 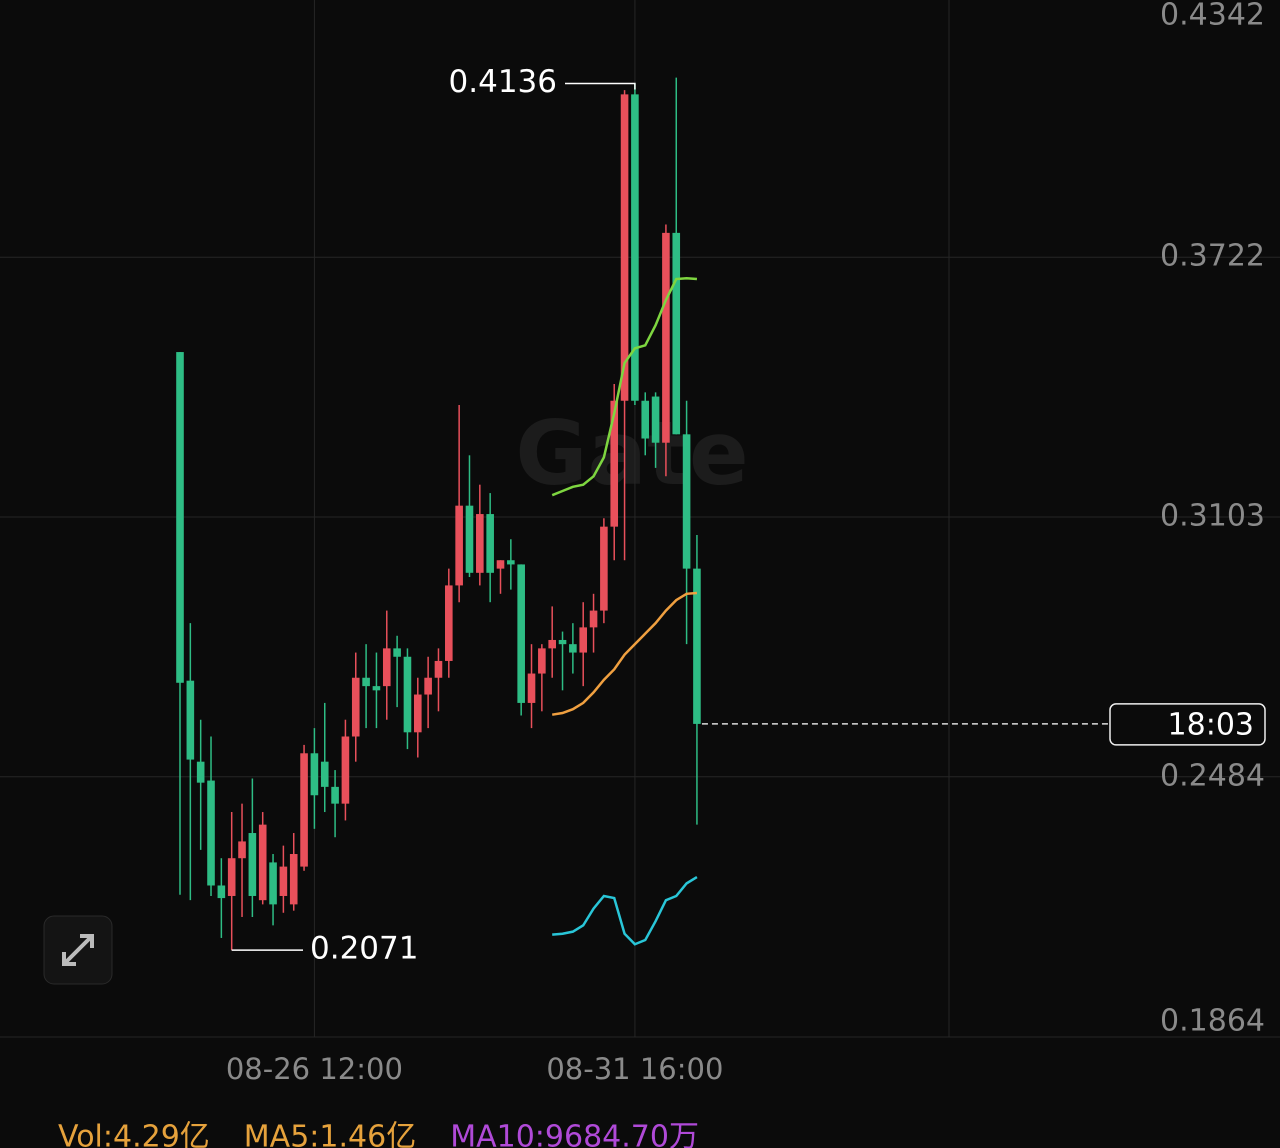 I want to click on high-marker-line, so click(x=600, y=86).